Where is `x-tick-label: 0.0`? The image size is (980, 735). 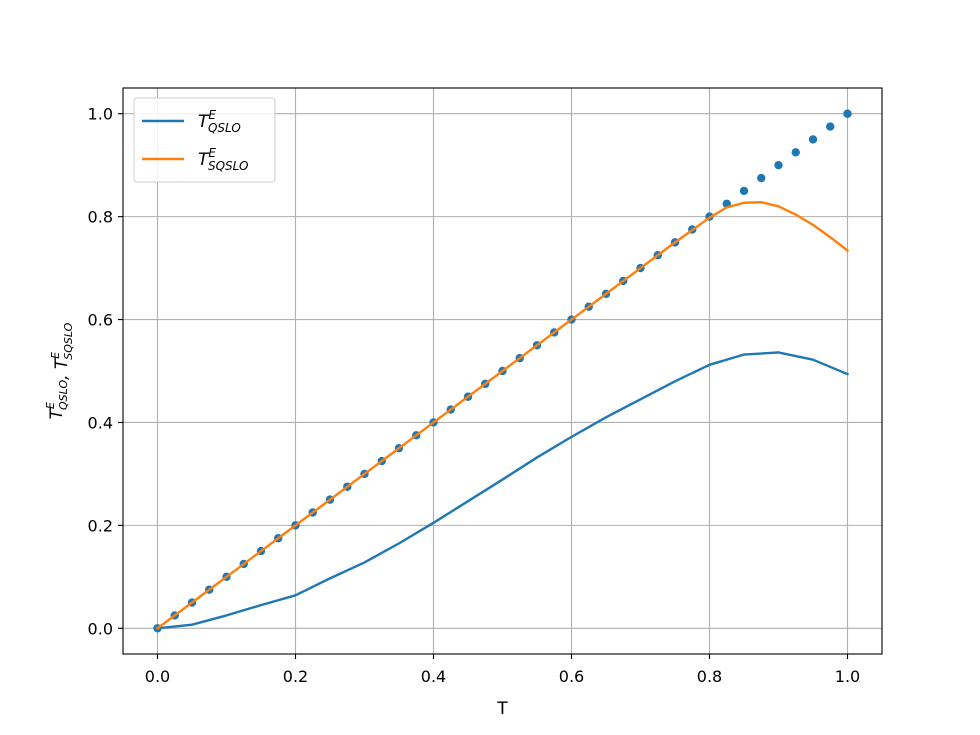 x-tick-label: 0.0 is located at coordinates (157, 676).